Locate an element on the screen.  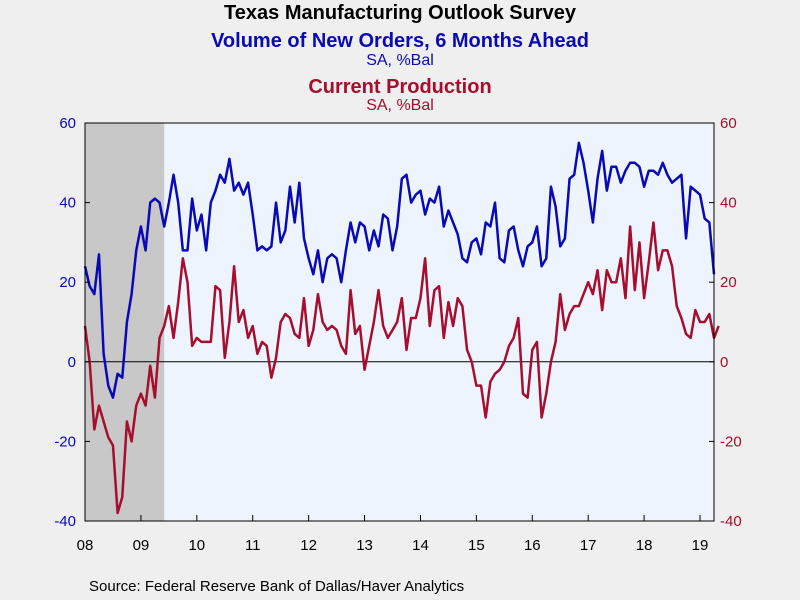
chart-title: Texas Manufacturing Outlook Survey is located at coordinates (400, 13).